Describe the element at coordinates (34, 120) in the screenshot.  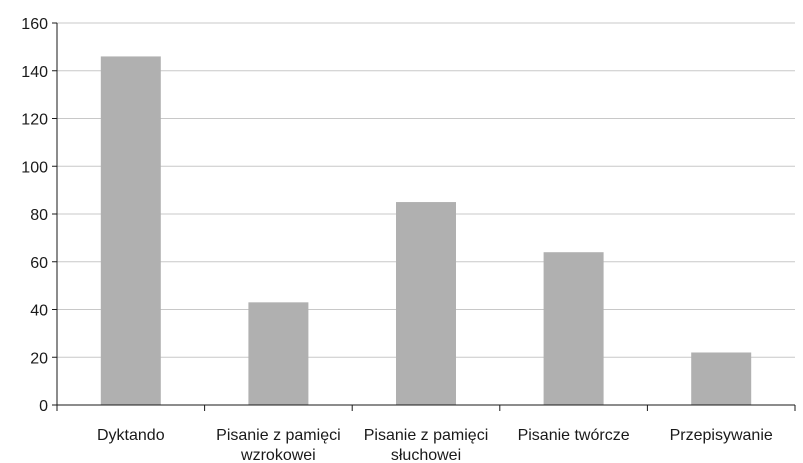
I see `y-tick-label: 120` at that location.